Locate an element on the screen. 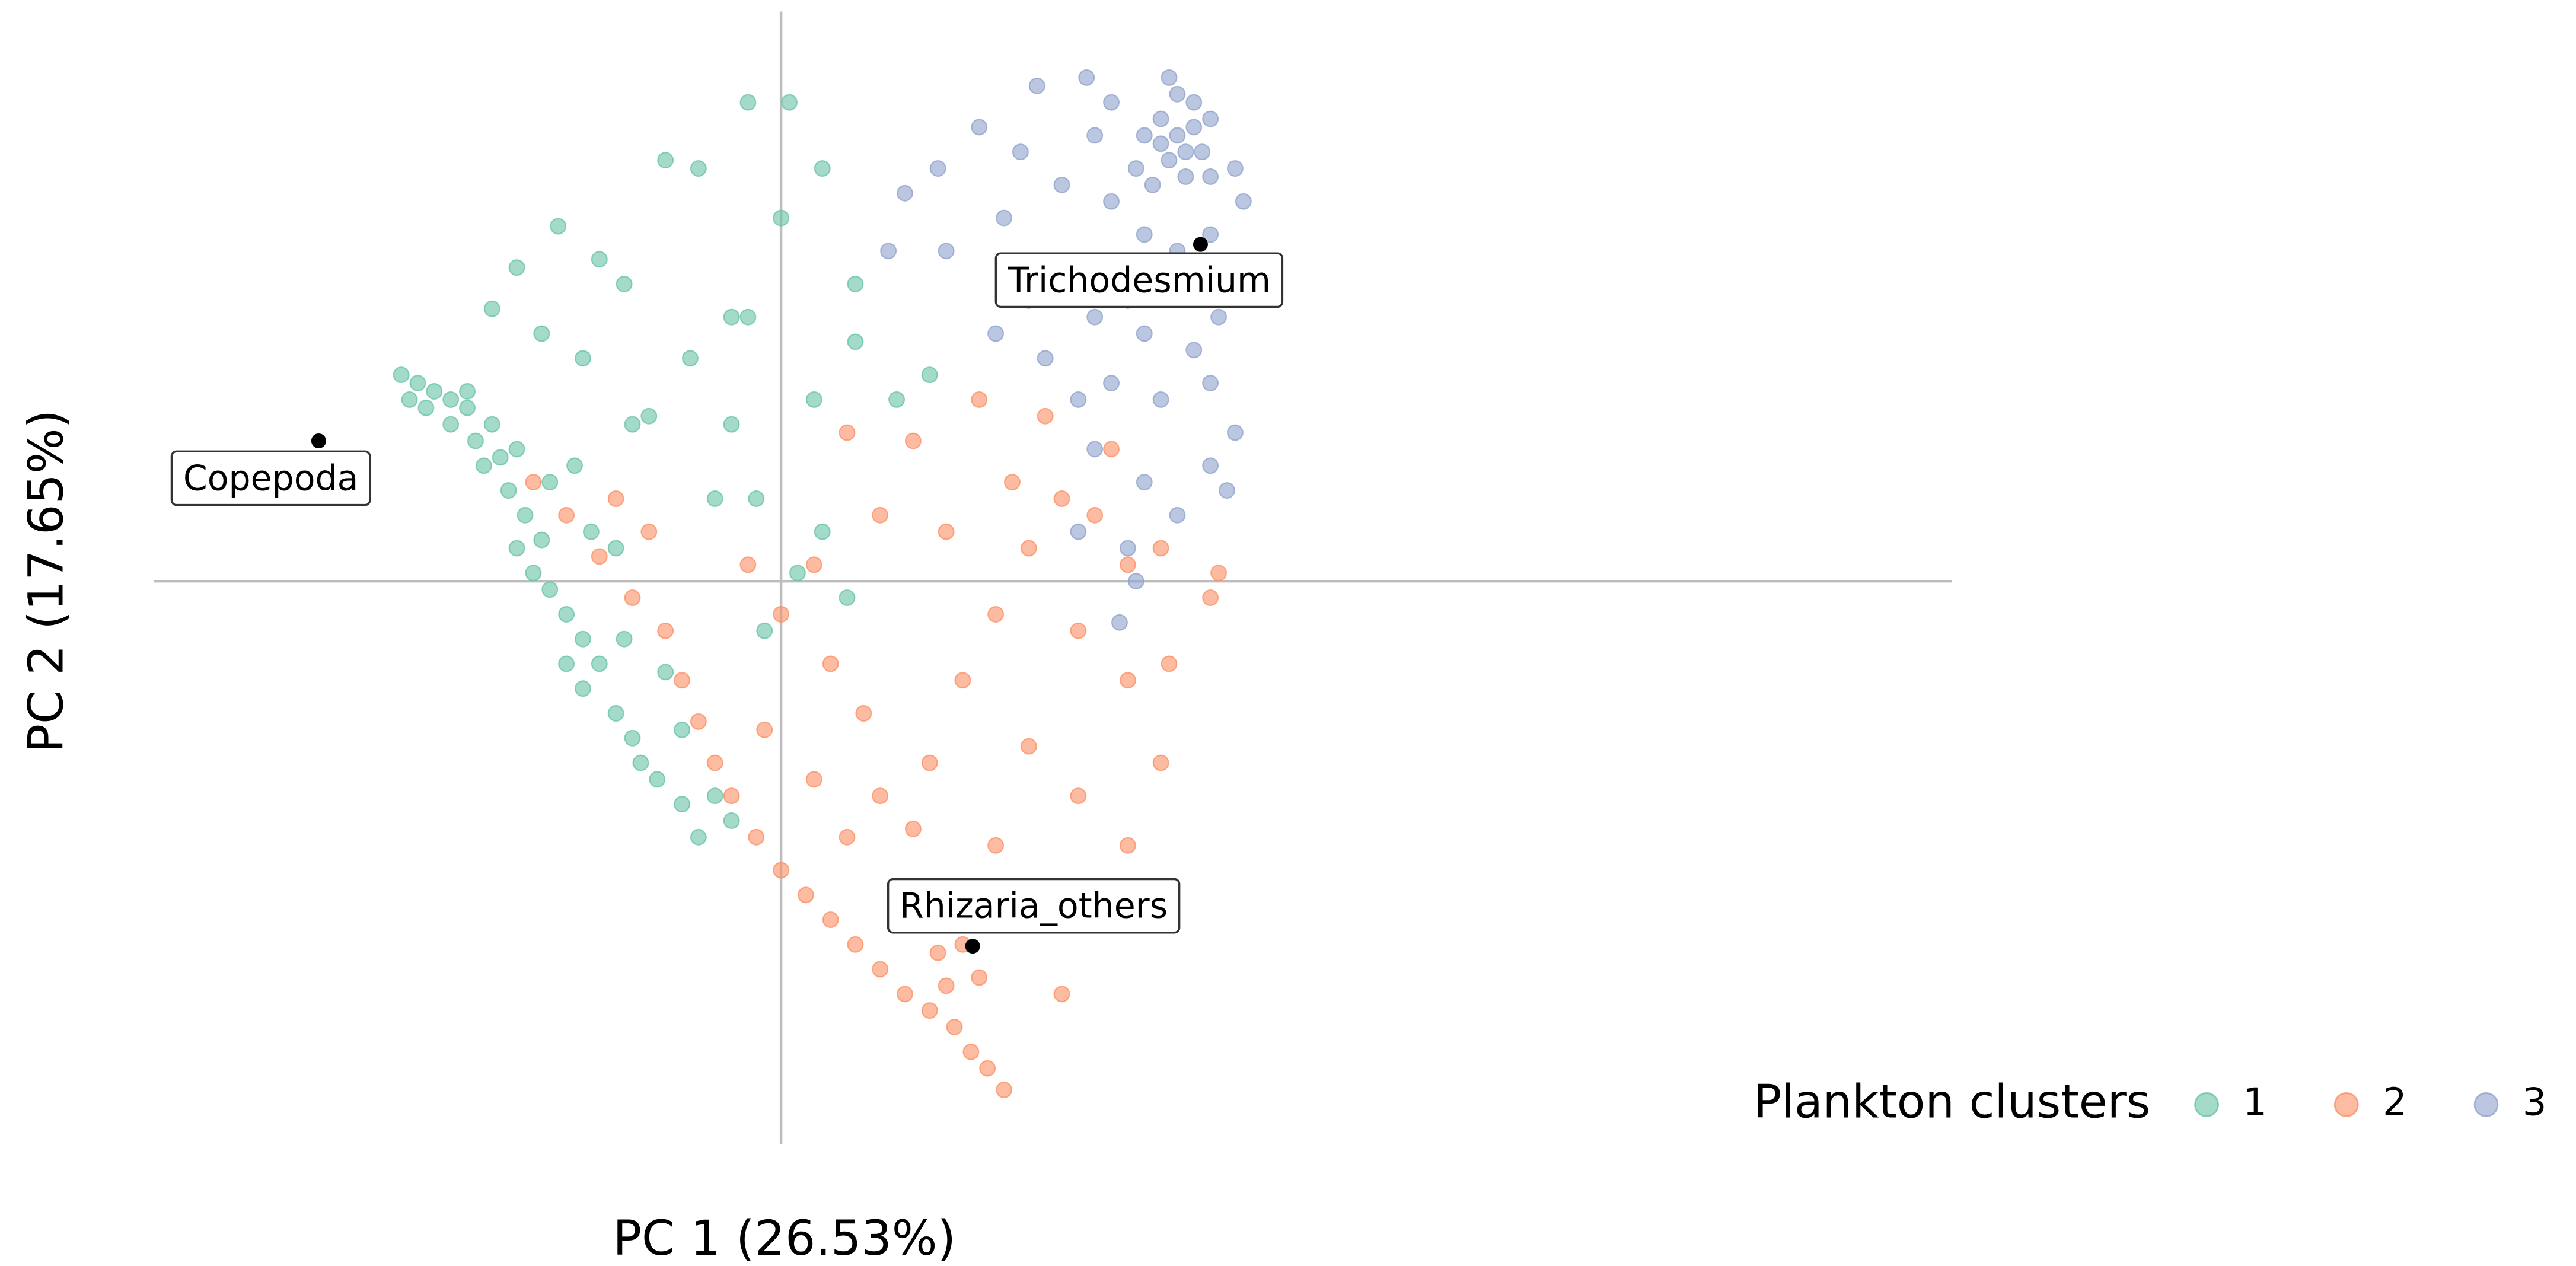 The height and width of the screenshot is (1266, 2576). legend-label: 1 is located at coordinates (2255, 1103).